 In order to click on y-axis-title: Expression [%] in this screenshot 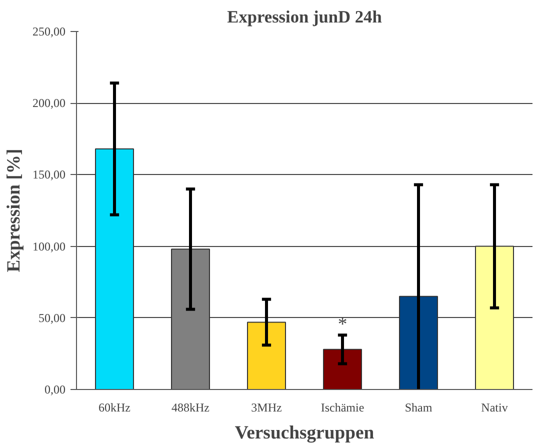, I will do `click(14, 210)`.